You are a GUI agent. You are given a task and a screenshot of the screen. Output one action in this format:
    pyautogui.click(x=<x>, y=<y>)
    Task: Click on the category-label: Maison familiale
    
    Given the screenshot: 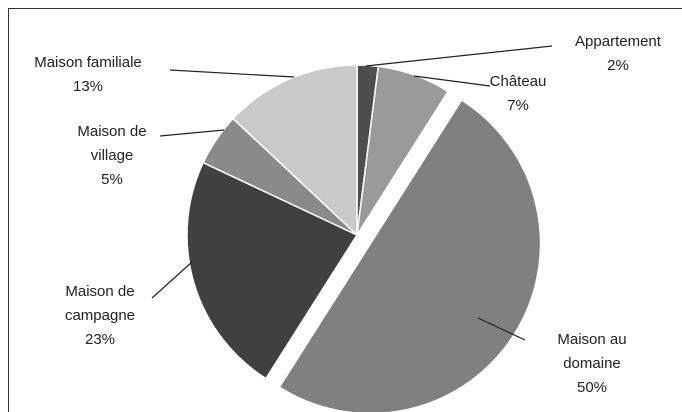 What is the action you would take?
    pyautogui.click(x=88, y=62)
    